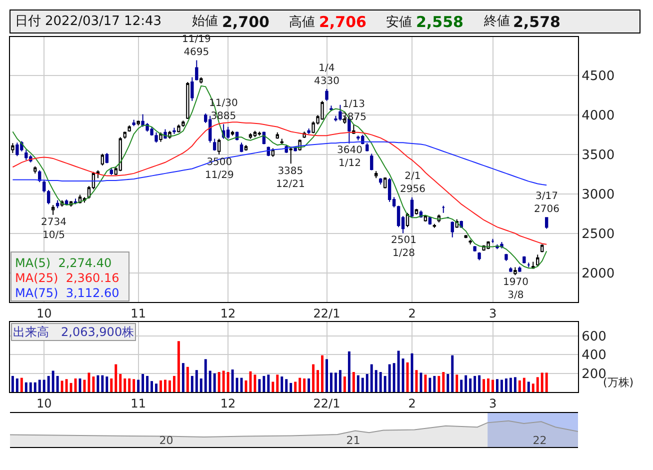  Describe the element at coordinates (594, 337) in the screenshot. I see `y-tick-label: 600` at that location.